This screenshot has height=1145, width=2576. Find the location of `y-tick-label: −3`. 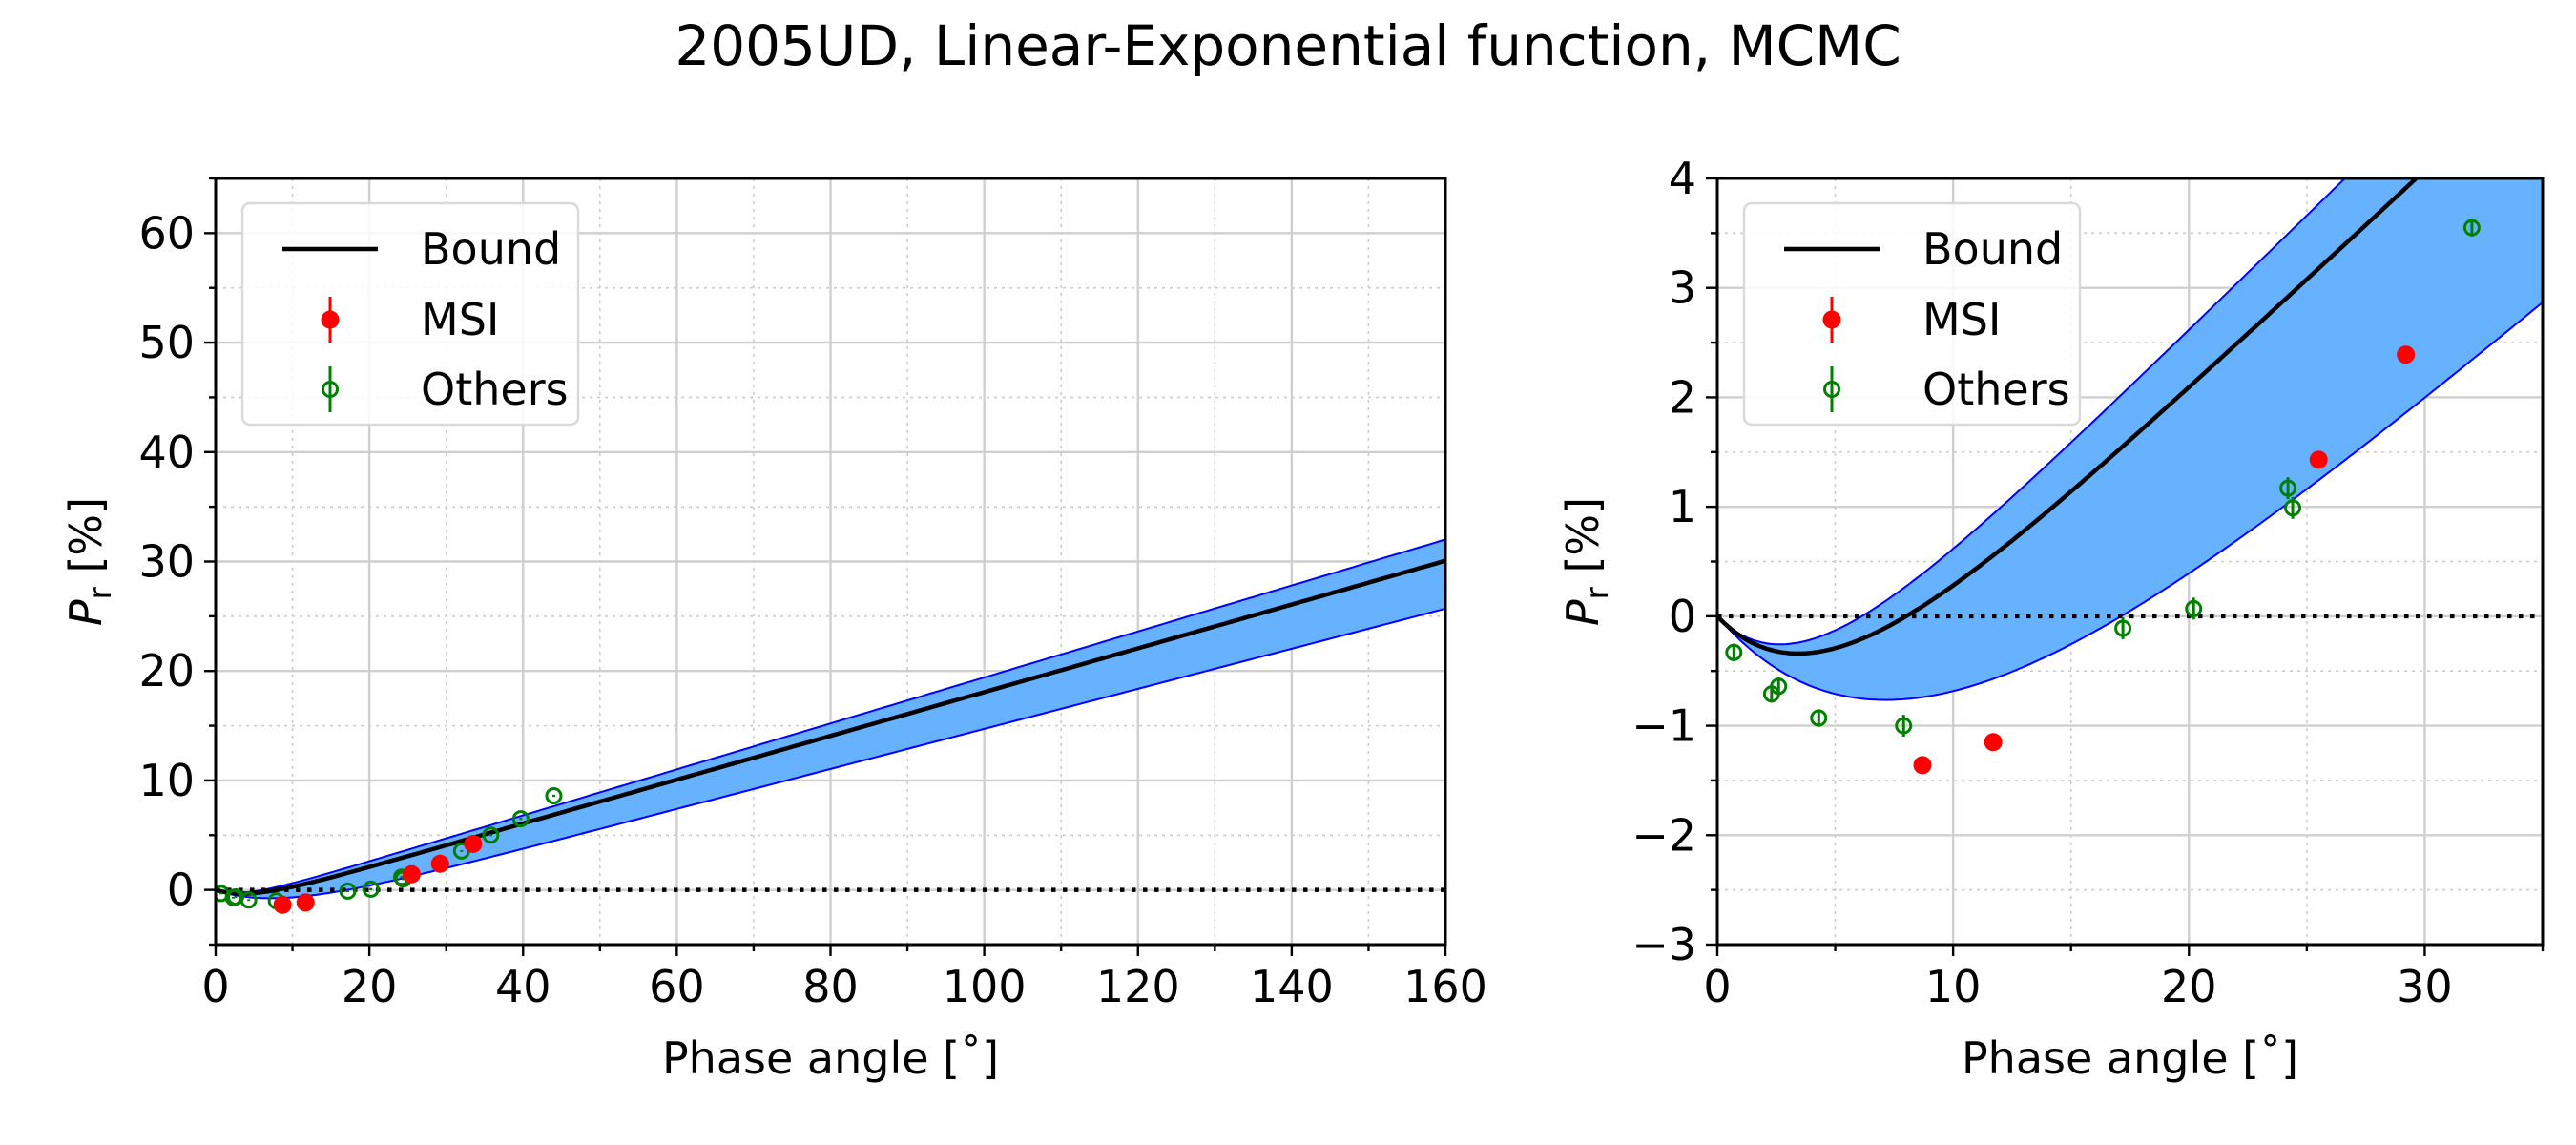

y-tick-label: −3 is located at coordinates (1663, 944).